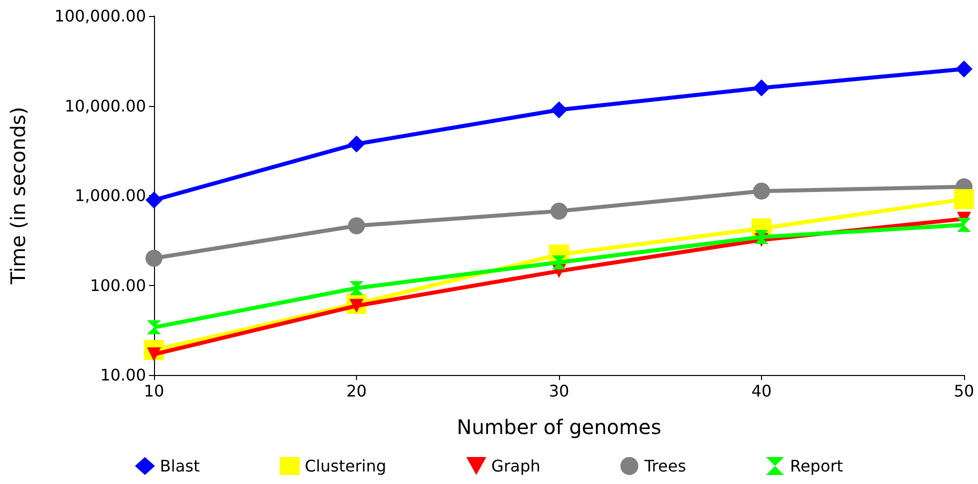 The width and height of the screenshot is (978, 484). I want to click on x-axis-title: Number of genomes, so click(559, 427).